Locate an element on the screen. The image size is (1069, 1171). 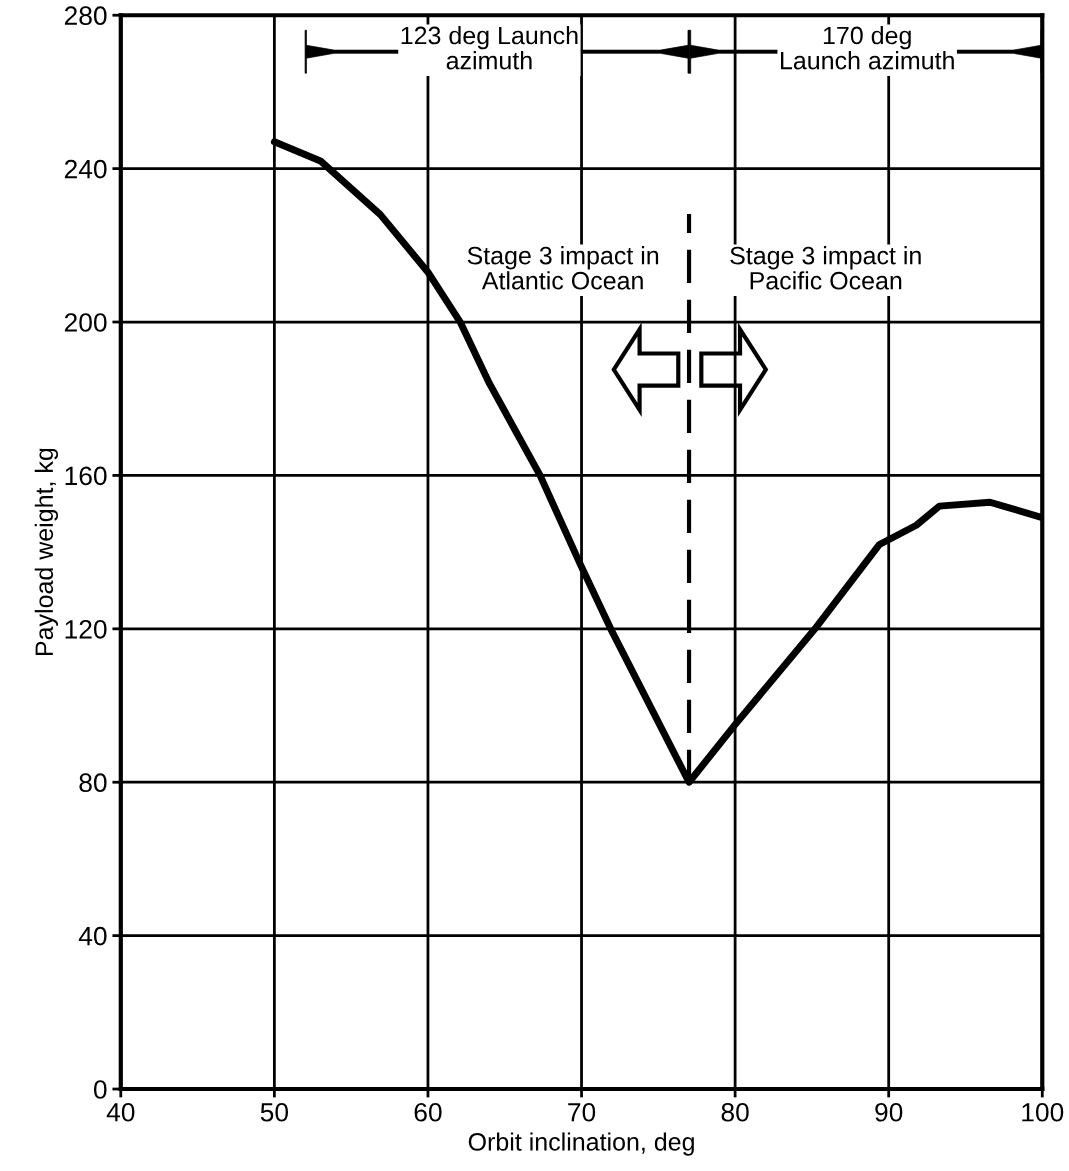
y-axis-title: Payload weight, kg is located at coordinates (46, 551).